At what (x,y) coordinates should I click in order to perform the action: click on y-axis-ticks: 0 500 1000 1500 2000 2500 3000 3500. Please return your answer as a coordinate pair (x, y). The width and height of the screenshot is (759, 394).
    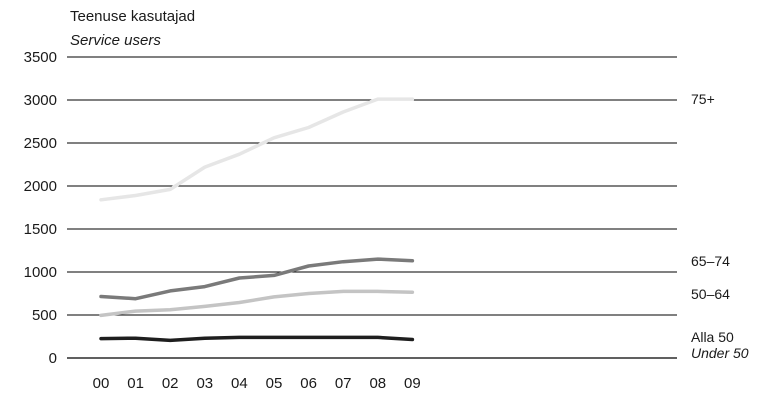
    Looking at the image, I should click on (40, 208).